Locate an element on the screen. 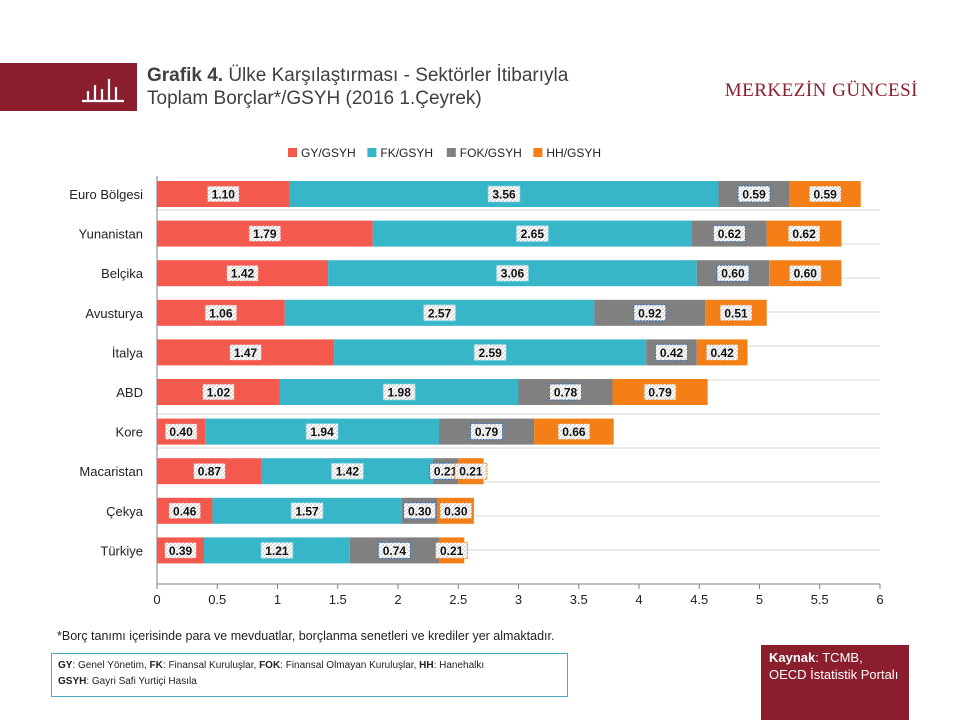 The image size is (960, 720). data-label-fk: 3.06 is located at coordinates (513, 274).